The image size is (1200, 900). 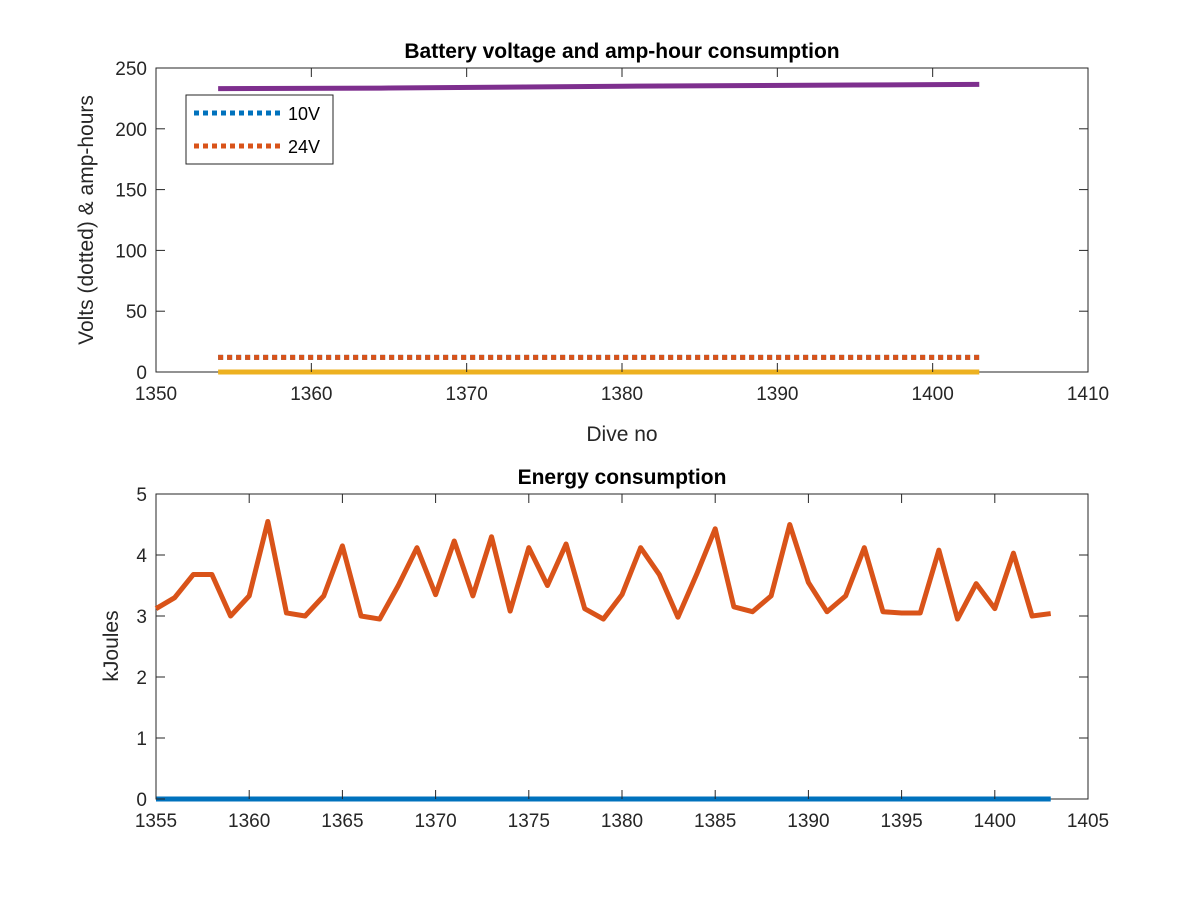 I want to click on legend-box, so click(x=259, y=129).